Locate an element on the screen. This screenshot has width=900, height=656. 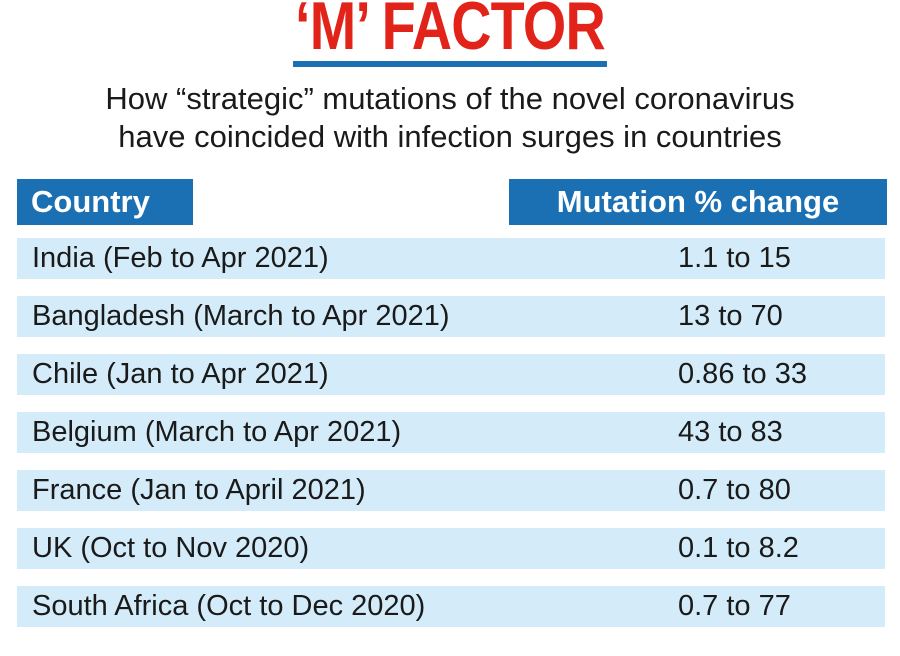
cell-country: Chile (Jan to Apr 2021) is located at coordinates (180, 374).